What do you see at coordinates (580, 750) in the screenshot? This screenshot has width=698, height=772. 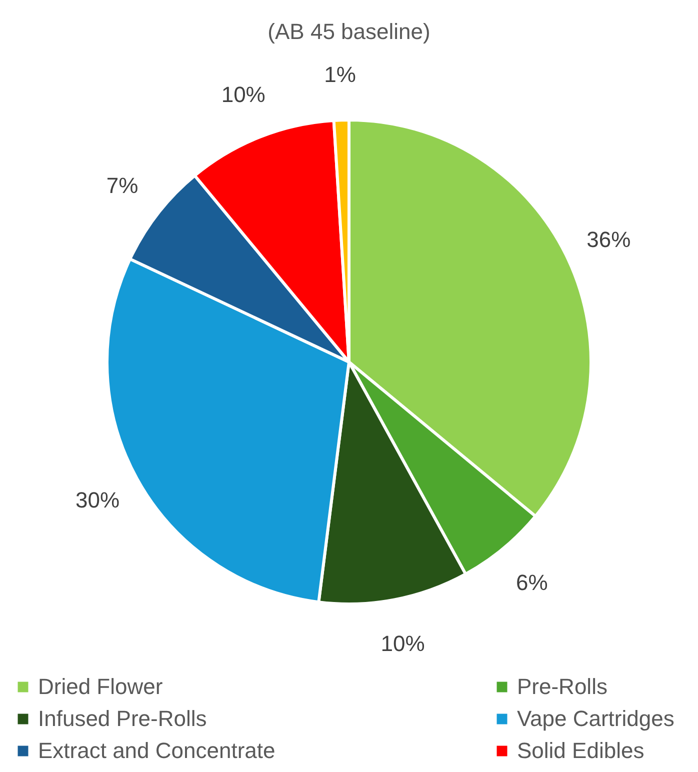 I see `legend-label: Solid Edibles` at bounding box center [580, 750].